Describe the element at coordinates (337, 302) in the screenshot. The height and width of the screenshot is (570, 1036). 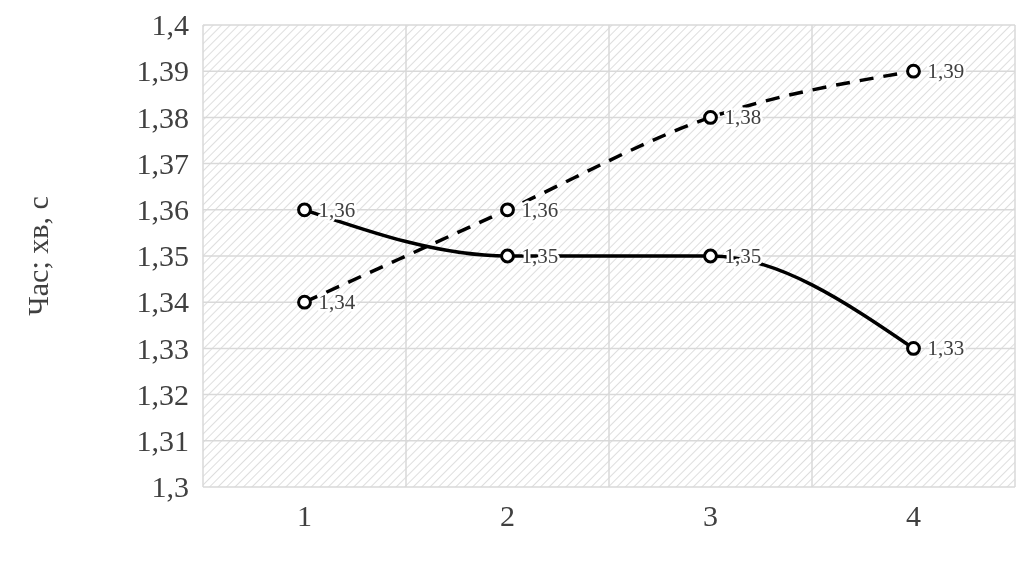
I see `data-label: 1,34` at that location.